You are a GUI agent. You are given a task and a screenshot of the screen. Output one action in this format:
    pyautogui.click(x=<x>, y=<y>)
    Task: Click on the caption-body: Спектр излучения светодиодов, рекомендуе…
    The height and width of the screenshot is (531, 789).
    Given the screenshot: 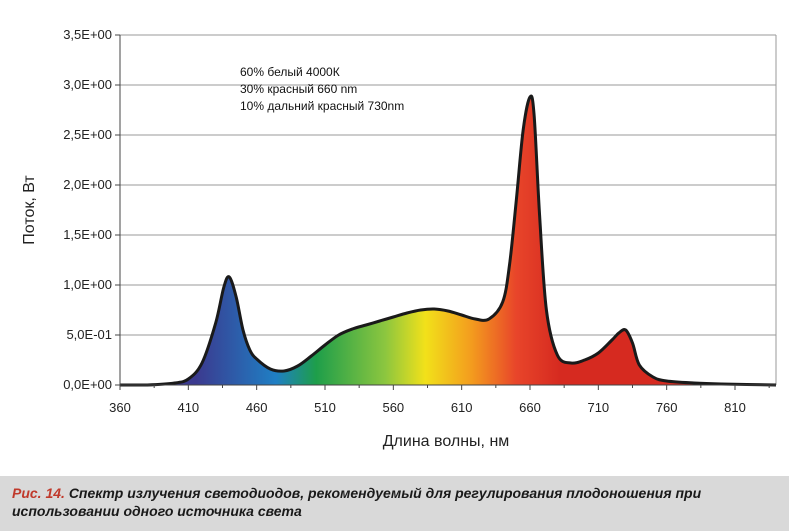 What is the action you would take?
    pyautogui.click(x=357, y=502)
    